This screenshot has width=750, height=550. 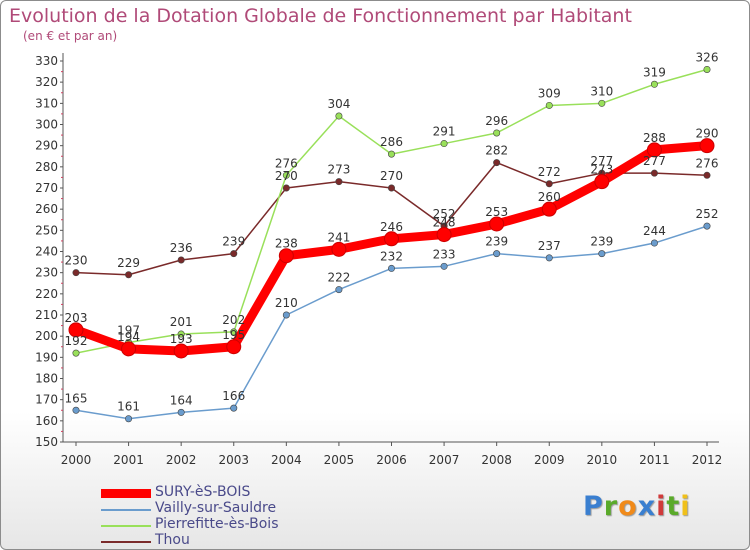 I want to click on y-tick-label: 230, so click(x=46, y=273).